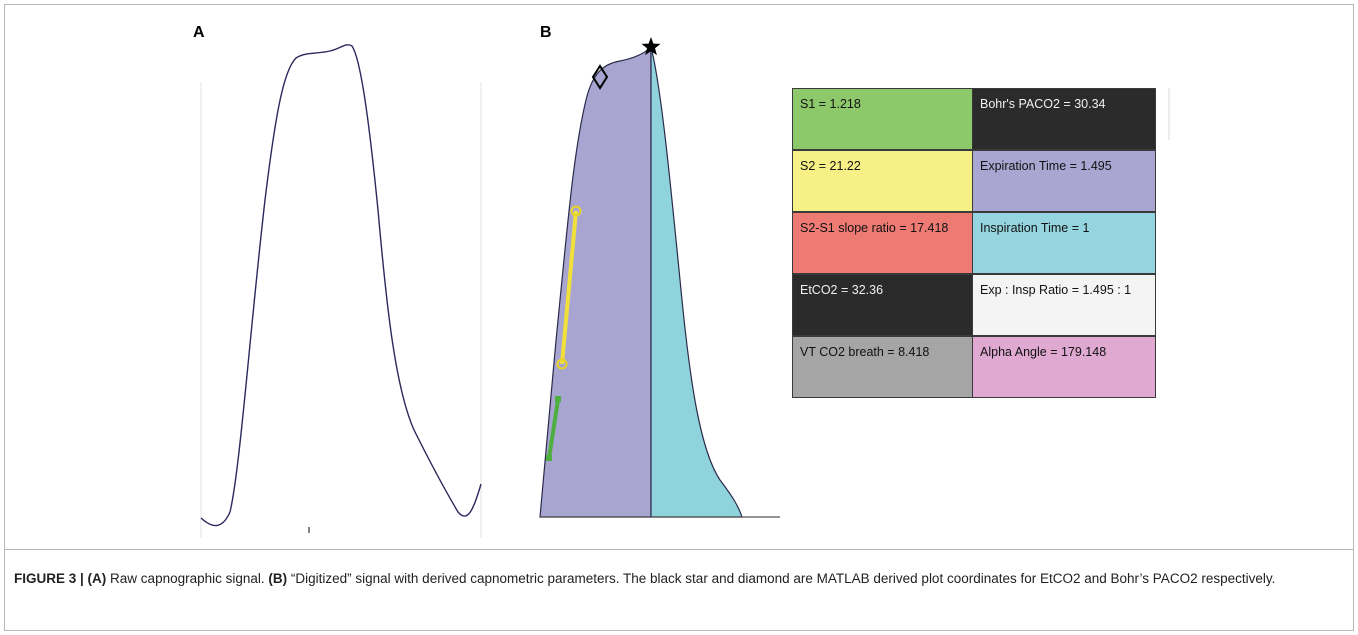  Describe the element at coordinates (549, 458) in the screenshot. I see `s1-end-marker` at that location.